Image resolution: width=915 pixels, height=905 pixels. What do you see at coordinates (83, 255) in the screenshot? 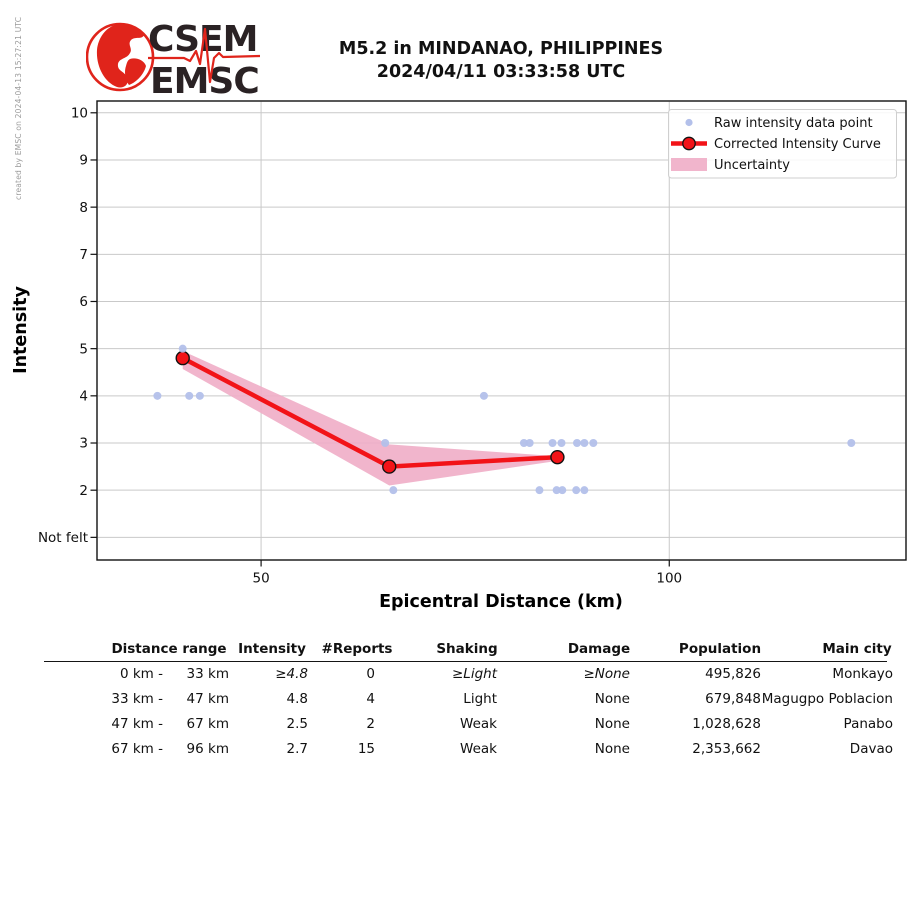
I see `y-tick-label: 7` at bounding box center [83, 255].